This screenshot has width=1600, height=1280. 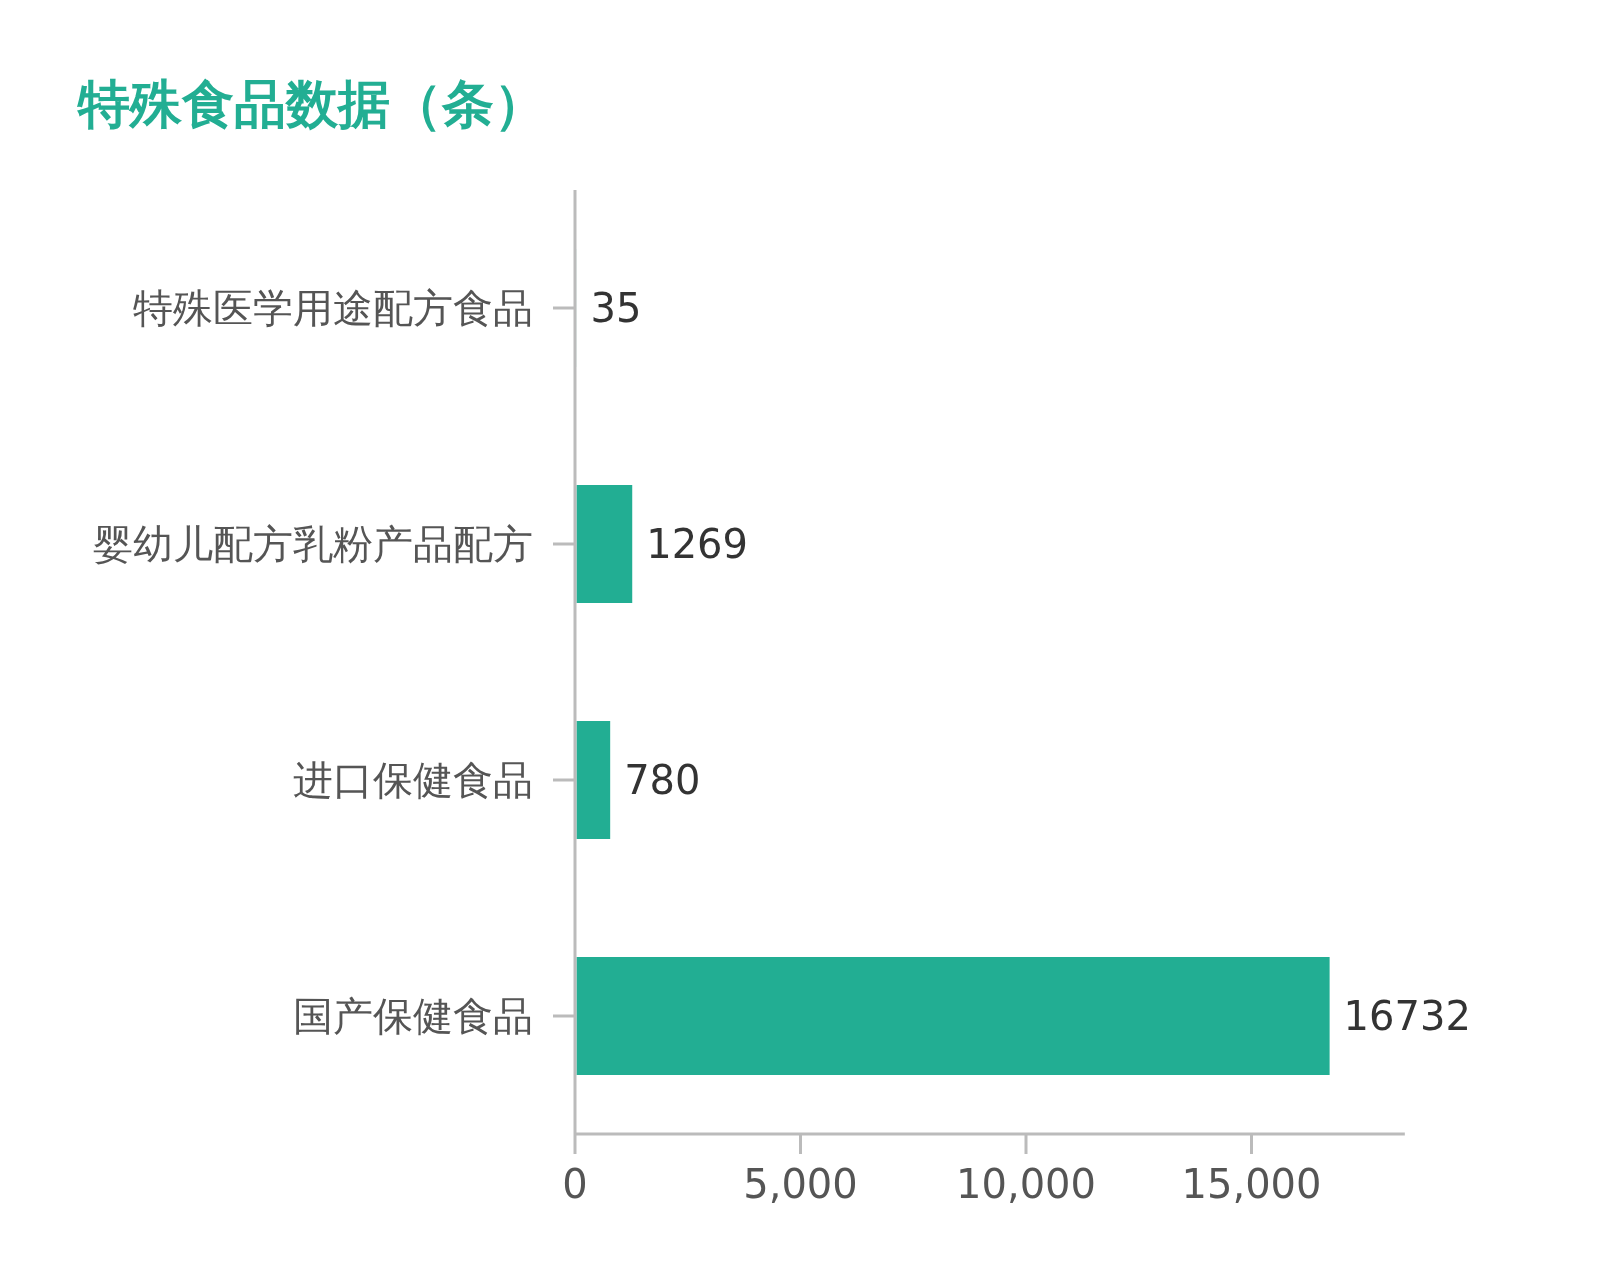 I want to click on x-tick-label: 5,000, so click(x=800, y=1184).